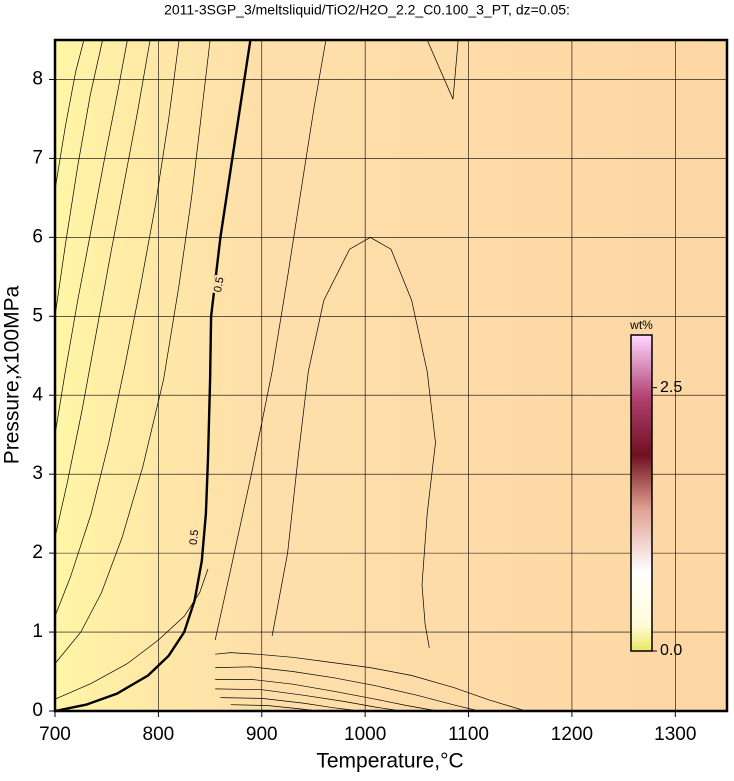 This screenshot has width=734, height=781. I want to click on x-tick-label: 800, so click(159, 734).